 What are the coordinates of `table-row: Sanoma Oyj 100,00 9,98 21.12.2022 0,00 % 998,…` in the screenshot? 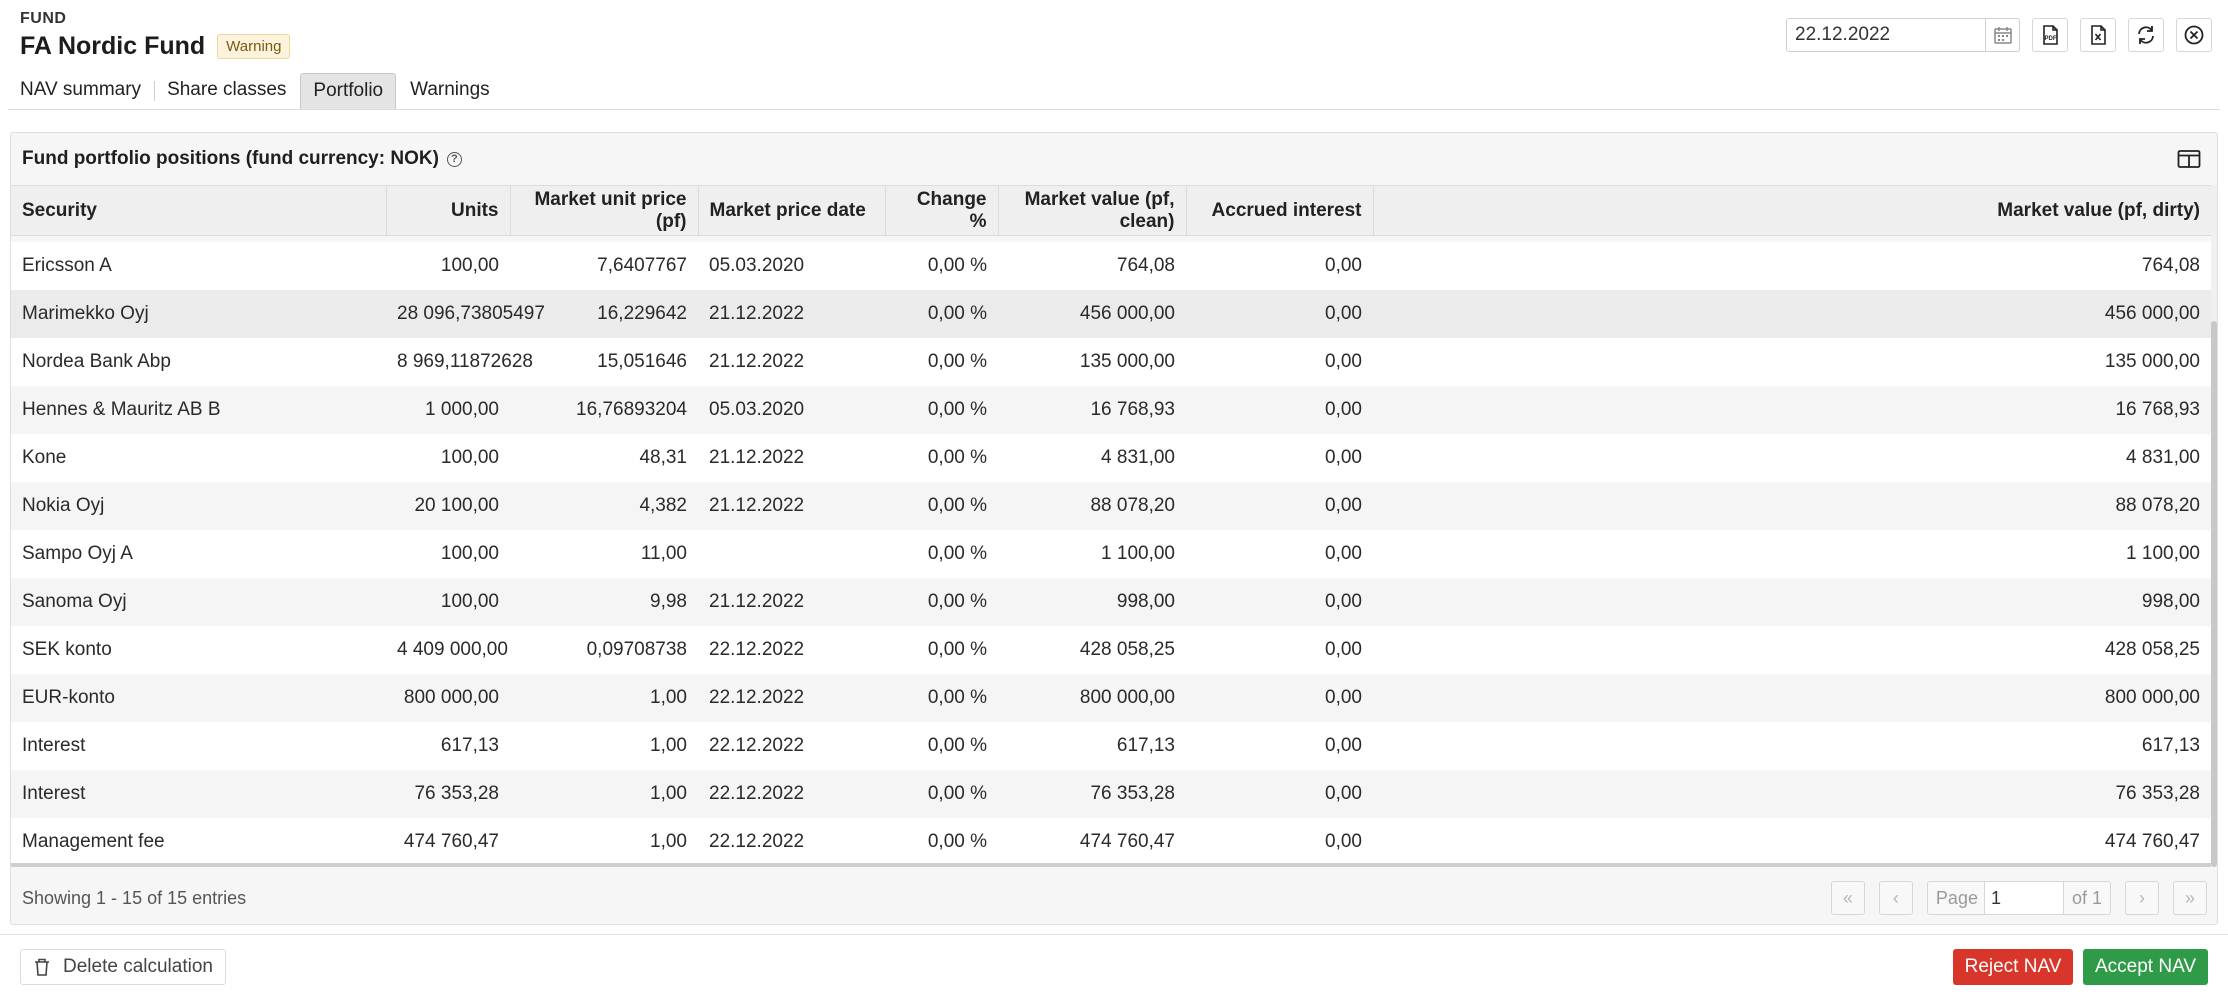 It's located at (1111, 601).